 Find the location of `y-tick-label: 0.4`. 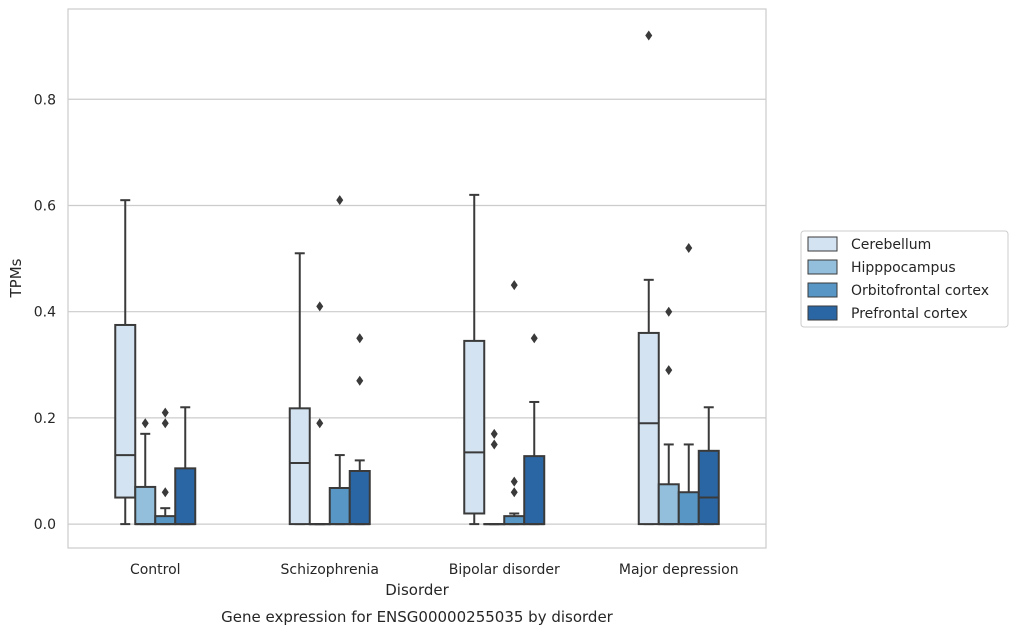

y-tick-label: 0.4 is located at coordinates (45, 313).